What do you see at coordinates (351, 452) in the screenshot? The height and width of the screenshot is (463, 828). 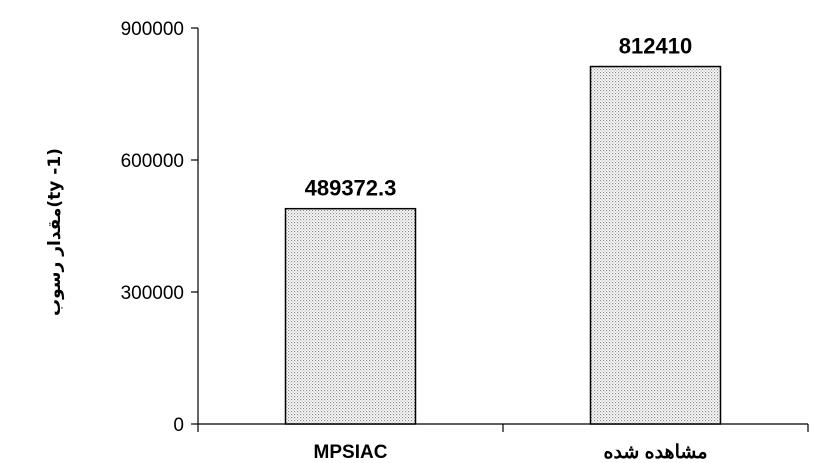 I see `x-category-label-1: MPSIAC` at bounding box center [351, 452].